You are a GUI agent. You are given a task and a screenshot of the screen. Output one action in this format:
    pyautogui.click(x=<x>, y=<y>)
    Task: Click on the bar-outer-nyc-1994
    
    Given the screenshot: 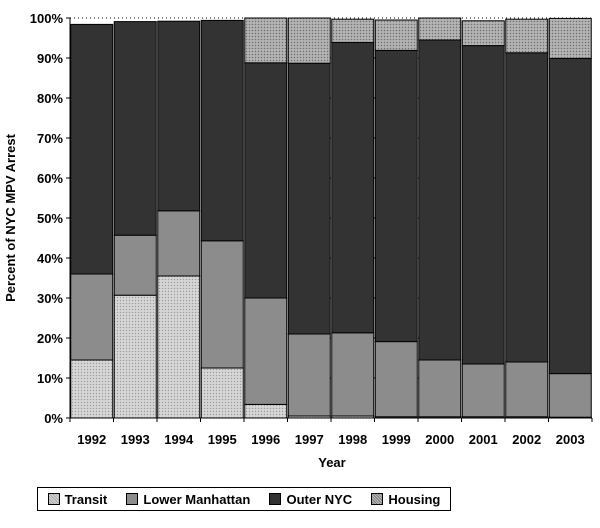 What is the action you would take?
    pyautogui.click(x=179, y=116)
    